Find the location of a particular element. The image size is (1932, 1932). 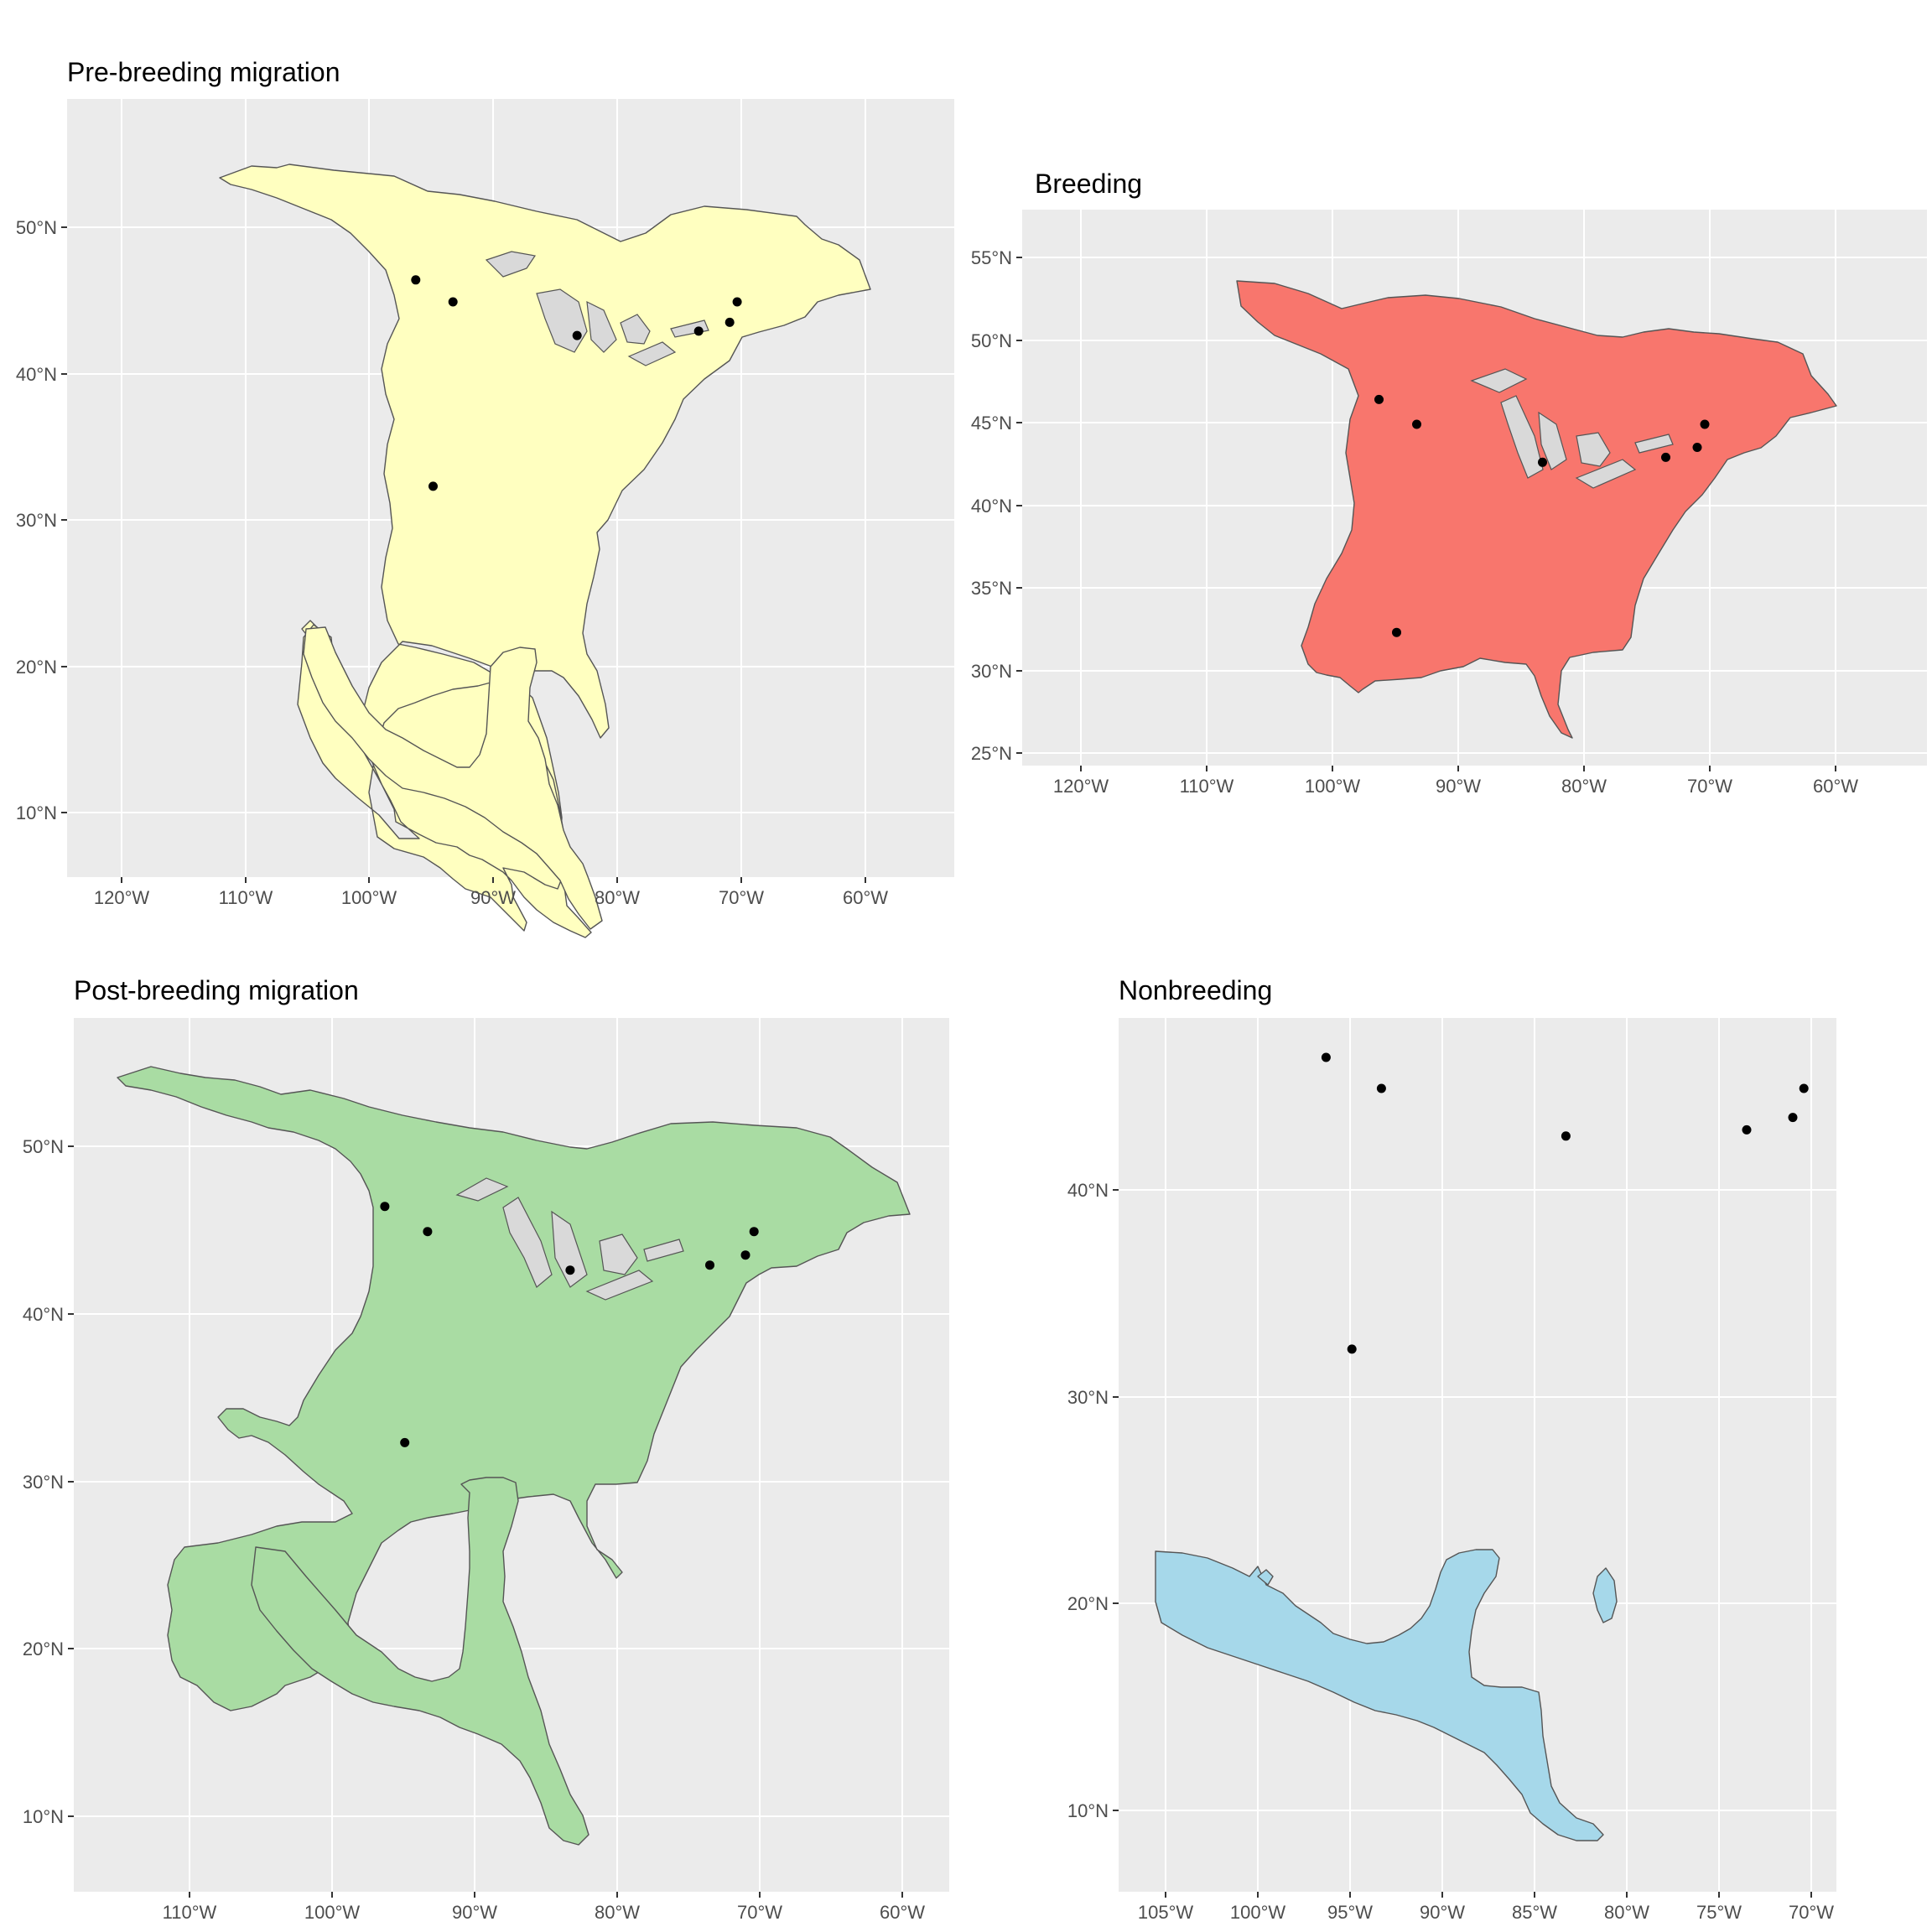

y-axis: 10°N 20°N 30°N 40°N is located at coordinates (1093, 1500).